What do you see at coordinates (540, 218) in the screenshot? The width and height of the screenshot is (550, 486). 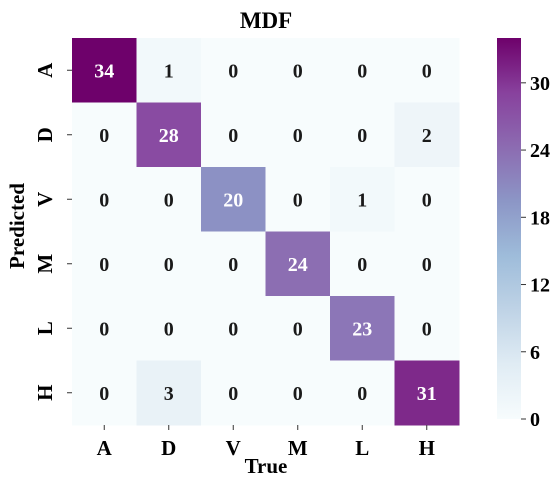 I see `colorbar-tick-label: 18` at bounding box center [540, 218].